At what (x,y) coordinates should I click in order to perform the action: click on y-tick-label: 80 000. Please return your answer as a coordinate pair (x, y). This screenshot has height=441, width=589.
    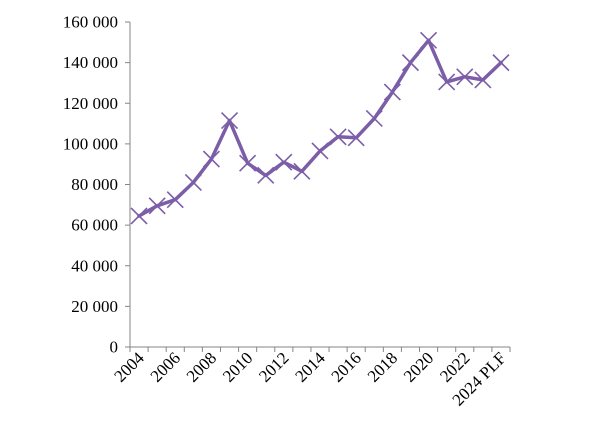
    Looking at the image, I should click on (94, 184).